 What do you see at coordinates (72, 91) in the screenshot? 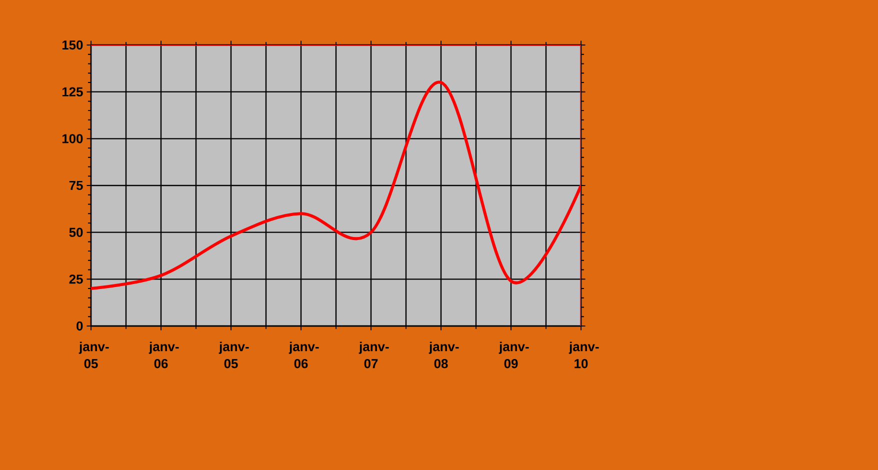
I see `y-tick-label: 125` at bounding box center [72, 91].